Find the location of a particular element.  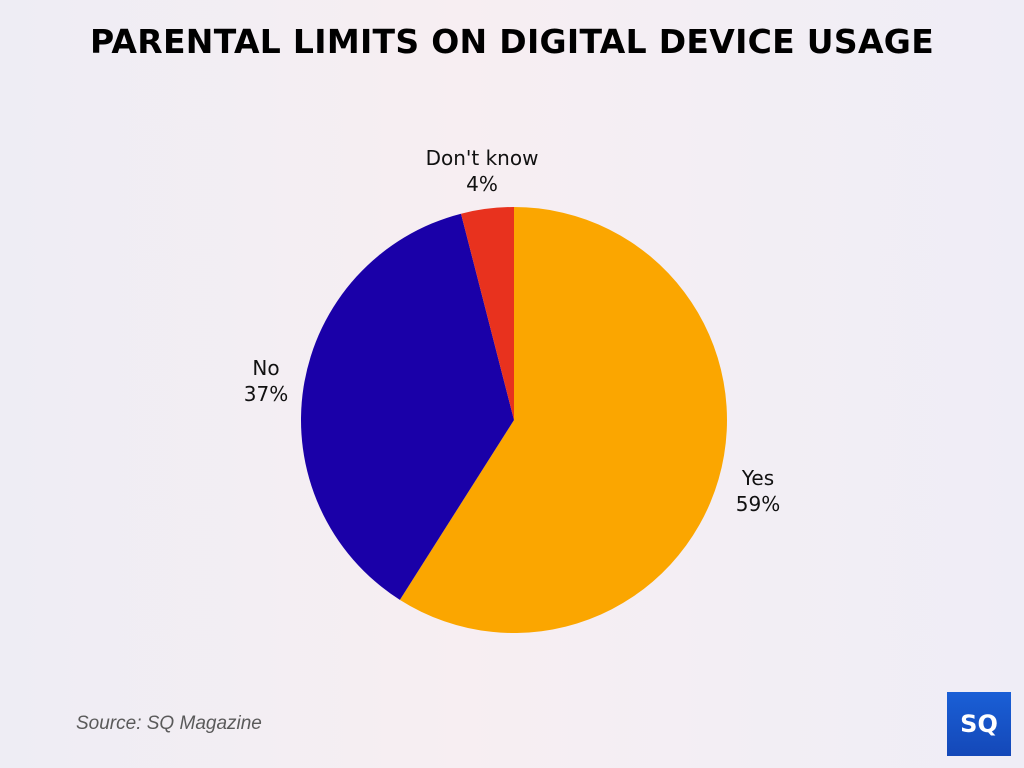

label-yes-name: Yes is located at coordinates (758, 478).